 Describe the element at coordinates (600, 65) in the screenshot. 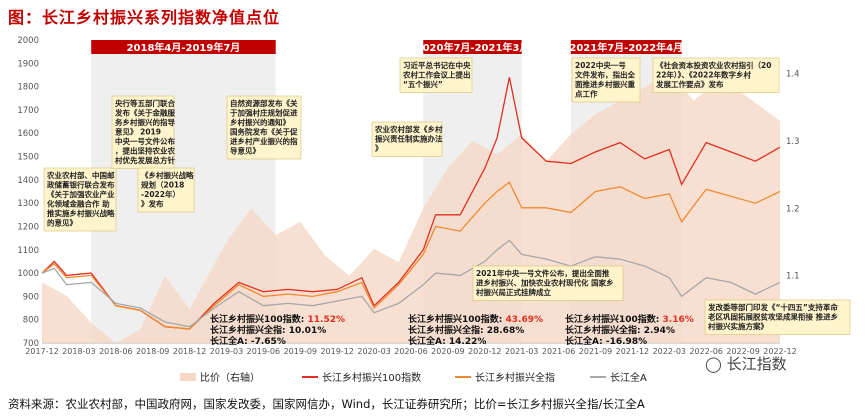

I see `annotation-text: 2022中央一号` at that location.